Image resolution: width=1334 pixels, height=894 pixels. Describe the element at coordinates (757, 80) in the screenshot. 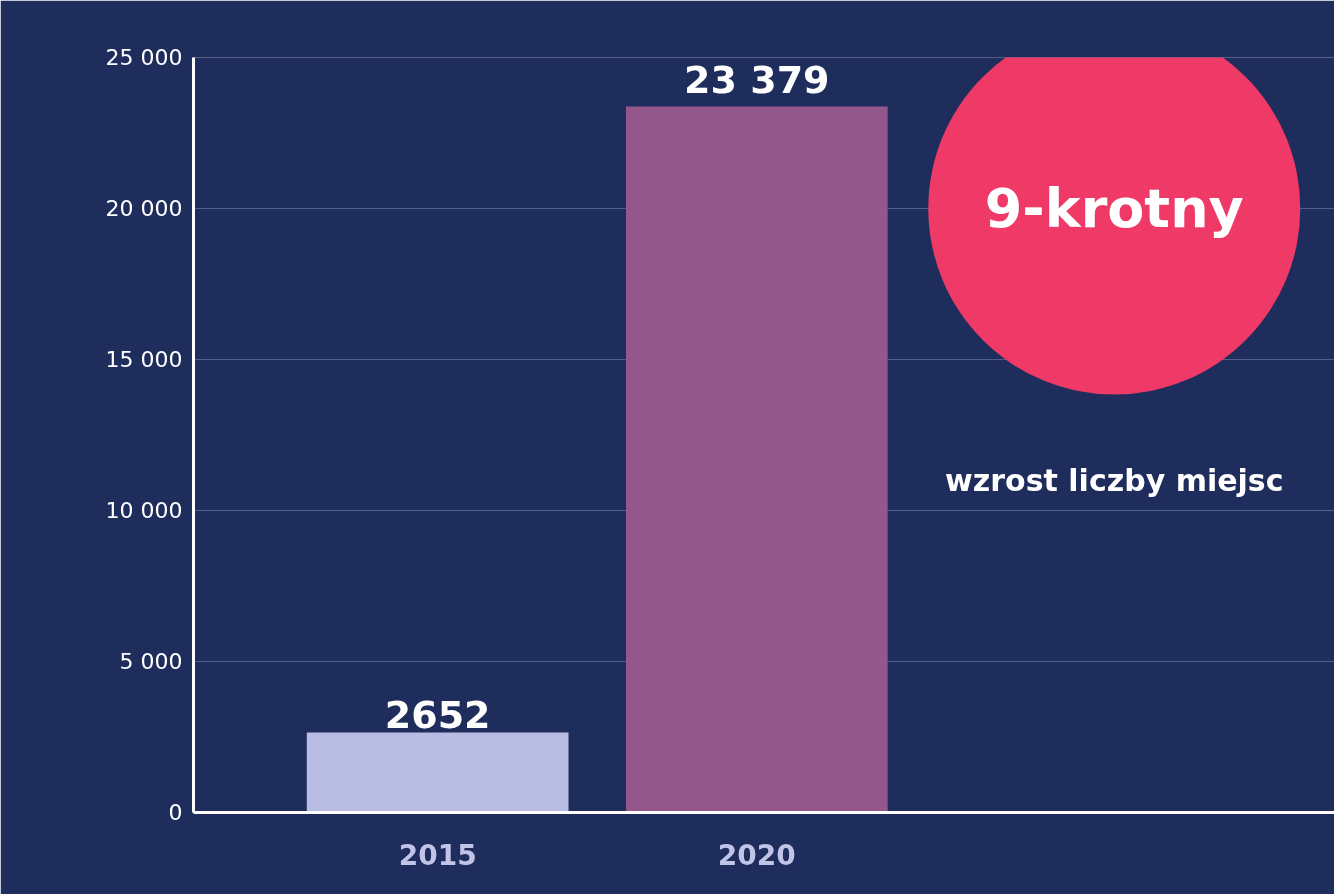

I see `data-label: 23 379` at that location.